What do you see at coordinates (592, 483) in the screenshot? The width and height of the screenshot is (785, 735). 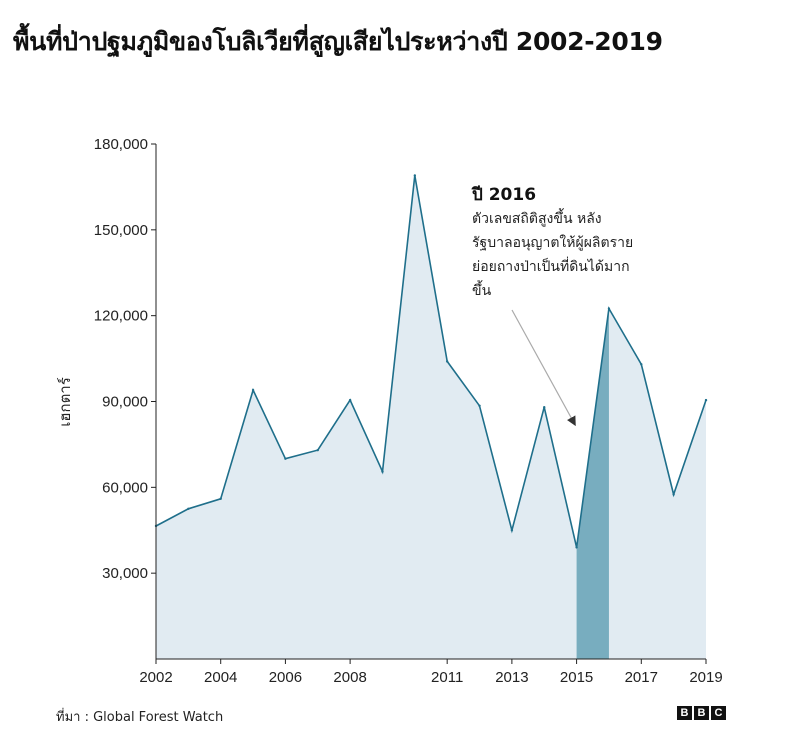 I see `highlight-band-2016` at bounding box center [592, 483].